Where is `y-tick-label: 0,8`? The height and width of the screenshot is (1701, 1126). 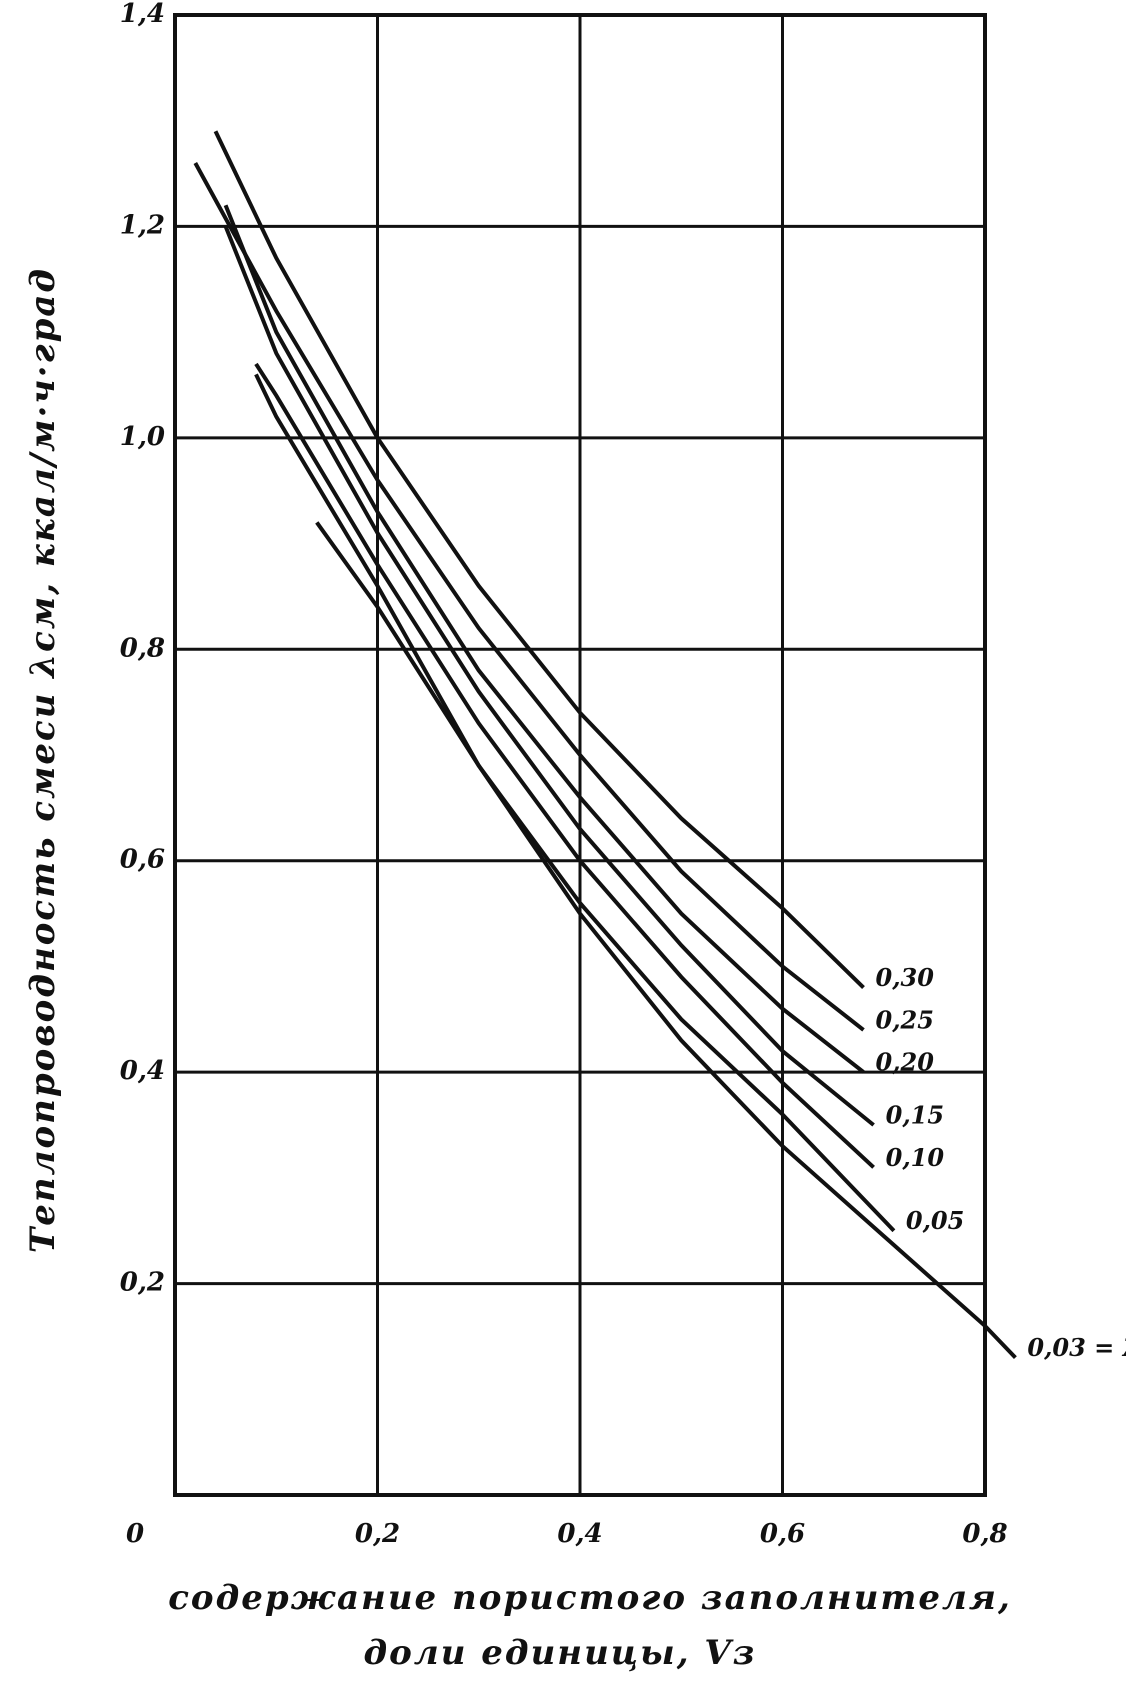 y-tick-label: 0,8 is located at coordinates (142, 648).